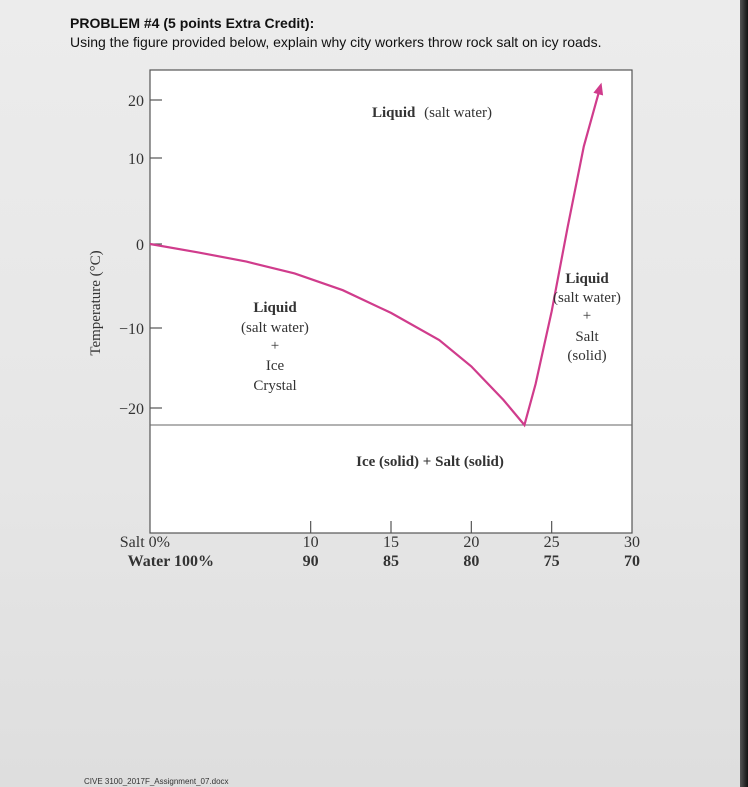 This screenshot has height=787, width=748. I want to click on page-edge-shadow, so click(744, 393).